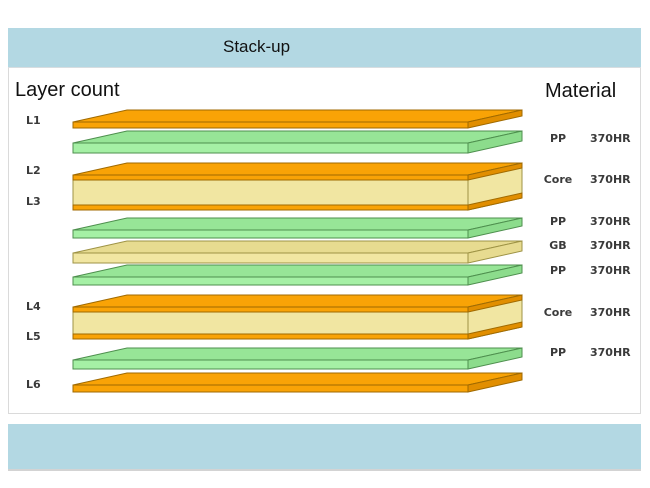  Describe the element at coordinates (581, 91) in the screenshot. I see `material-column-header: Material` at that location.